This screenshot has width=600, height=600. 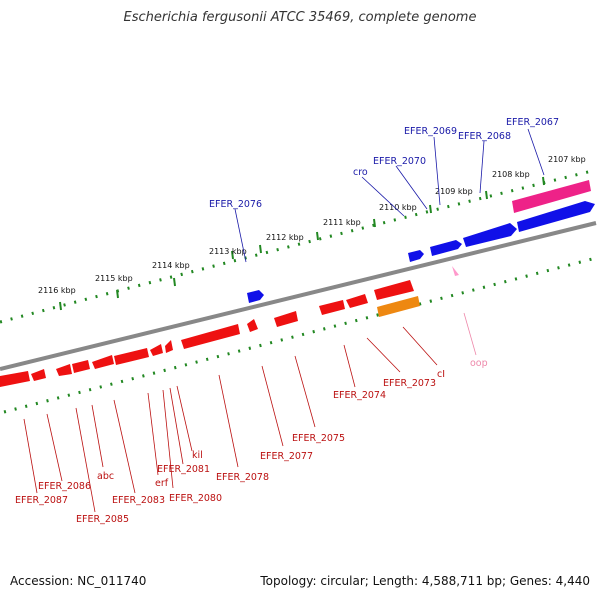 I want to click on label-efer-2076: EFER_2076, so click(x=235, y=204).